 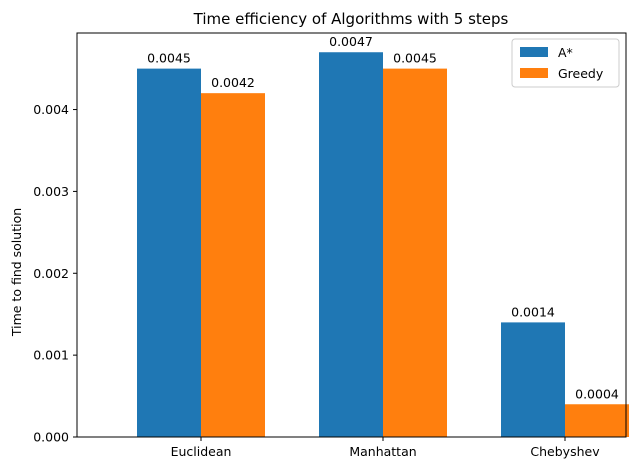 What do you see at coordinates (51, 109) in the screenshot?
I see `y-tick-label: 0.004` at bounding box center [51, 109].